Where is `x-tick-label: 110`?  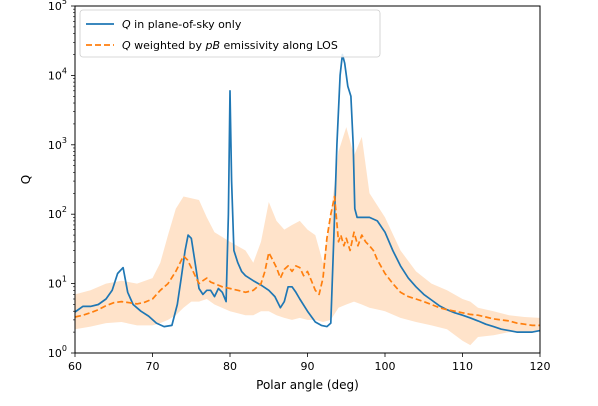
x-tick-label: 110 is located at coordinates (462, 366).